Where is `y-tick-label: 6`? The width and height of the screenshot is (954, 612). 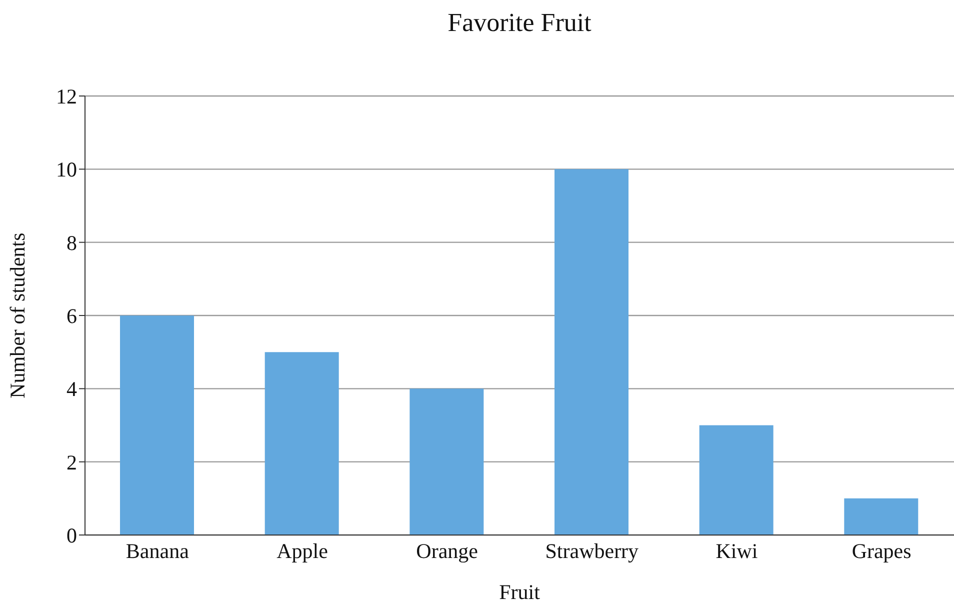
y-tick-label: 6 is located at coordinates (71, 316).